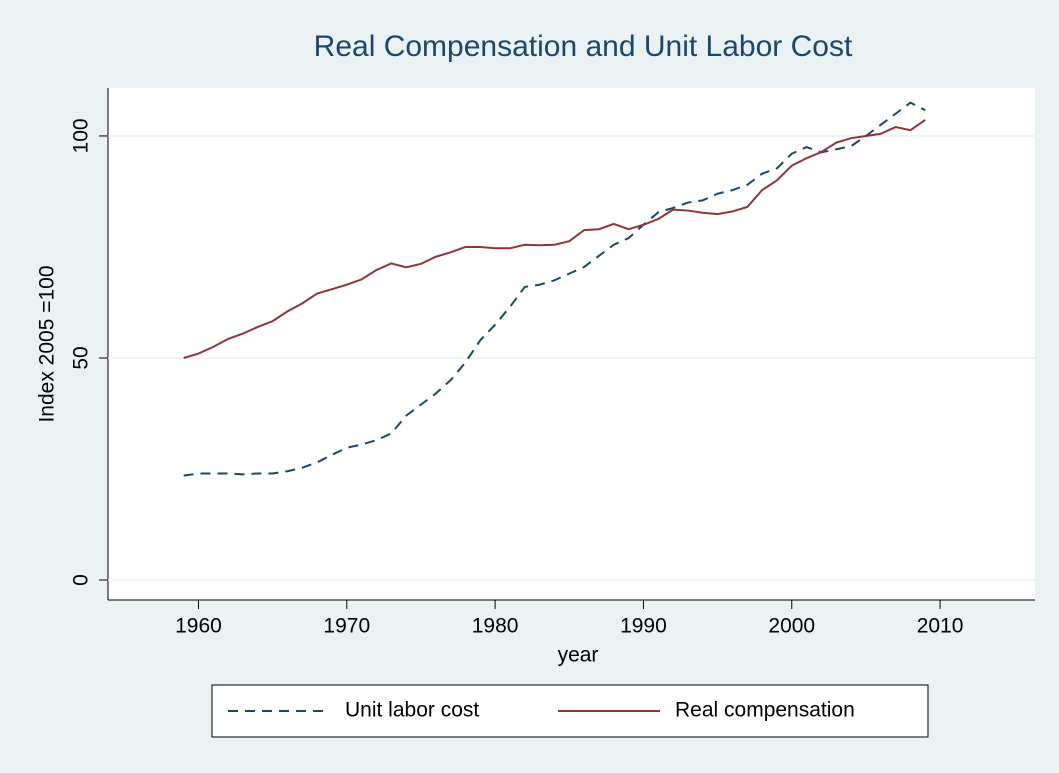 The image size is (1059, 773). I want to click on x-tick-label: 2000, so click(791, 626).